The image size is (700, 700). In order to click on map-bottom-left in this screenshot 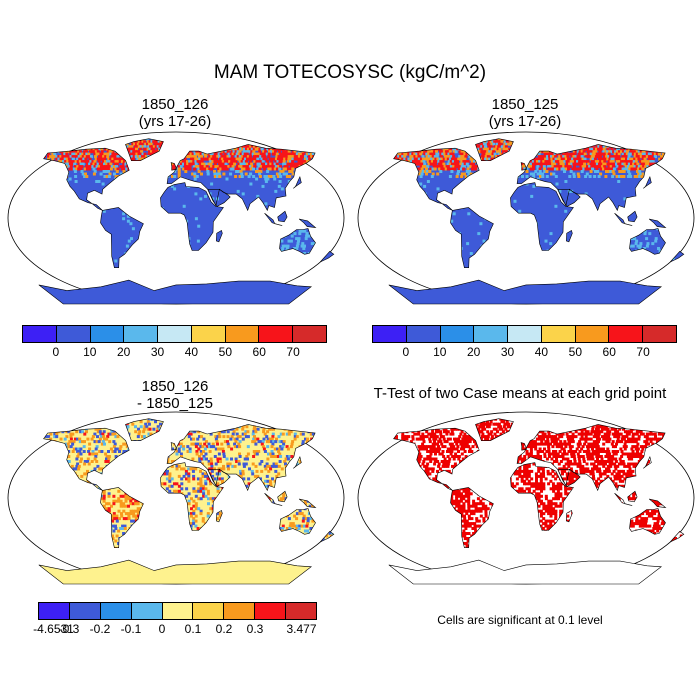, I will do `click(176, 498)`.